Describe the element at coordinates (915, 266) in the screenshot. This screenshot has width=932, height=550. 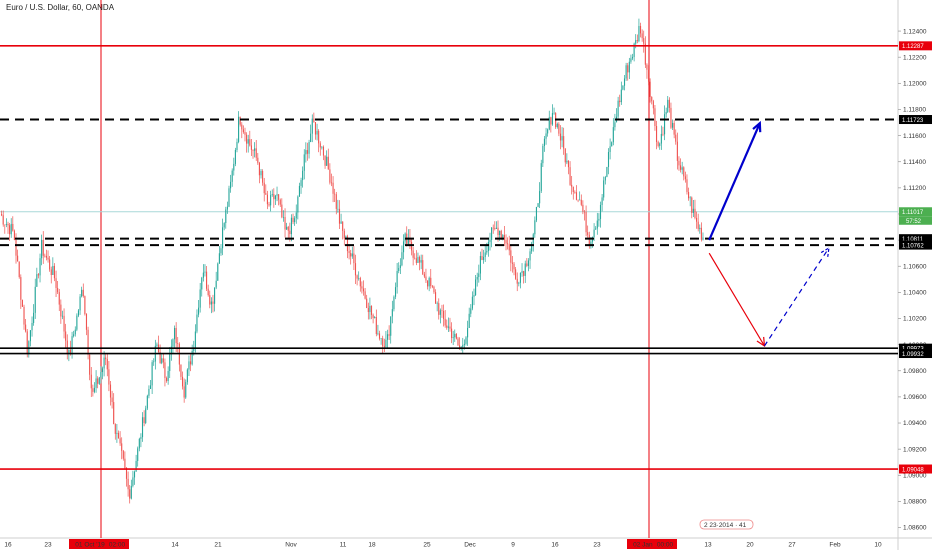
I see `y-tick-label: 1.10600` at that location.